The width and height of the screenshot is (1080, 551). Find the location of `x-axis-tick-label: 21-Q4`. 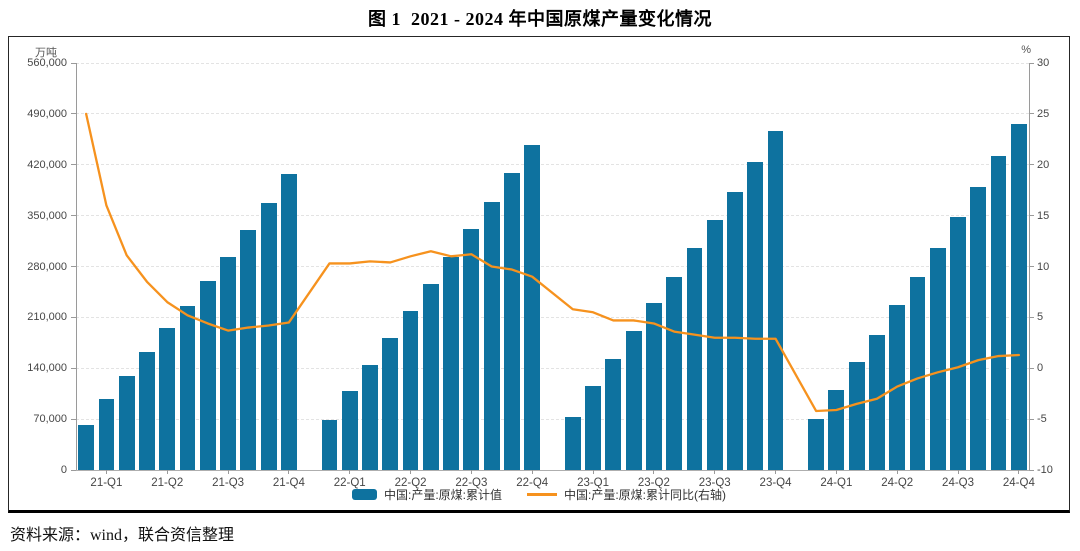

x-axis-tick-label: 21-Q4 is located at coordinates (288, 483).